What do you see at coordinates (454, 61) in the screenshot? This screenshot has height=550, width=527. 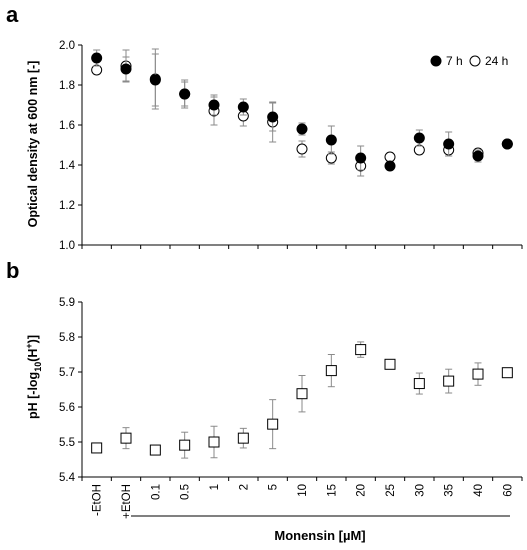 I see `legend-label-7h: 7 h` at bounding box center [454, 61].